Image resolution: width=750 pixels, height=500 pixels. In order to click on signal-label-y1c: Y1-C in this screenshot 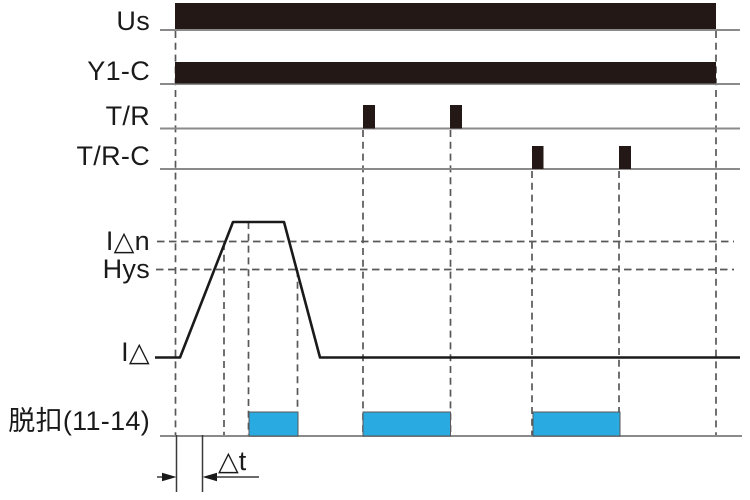, I will do `click(118, 71)`.